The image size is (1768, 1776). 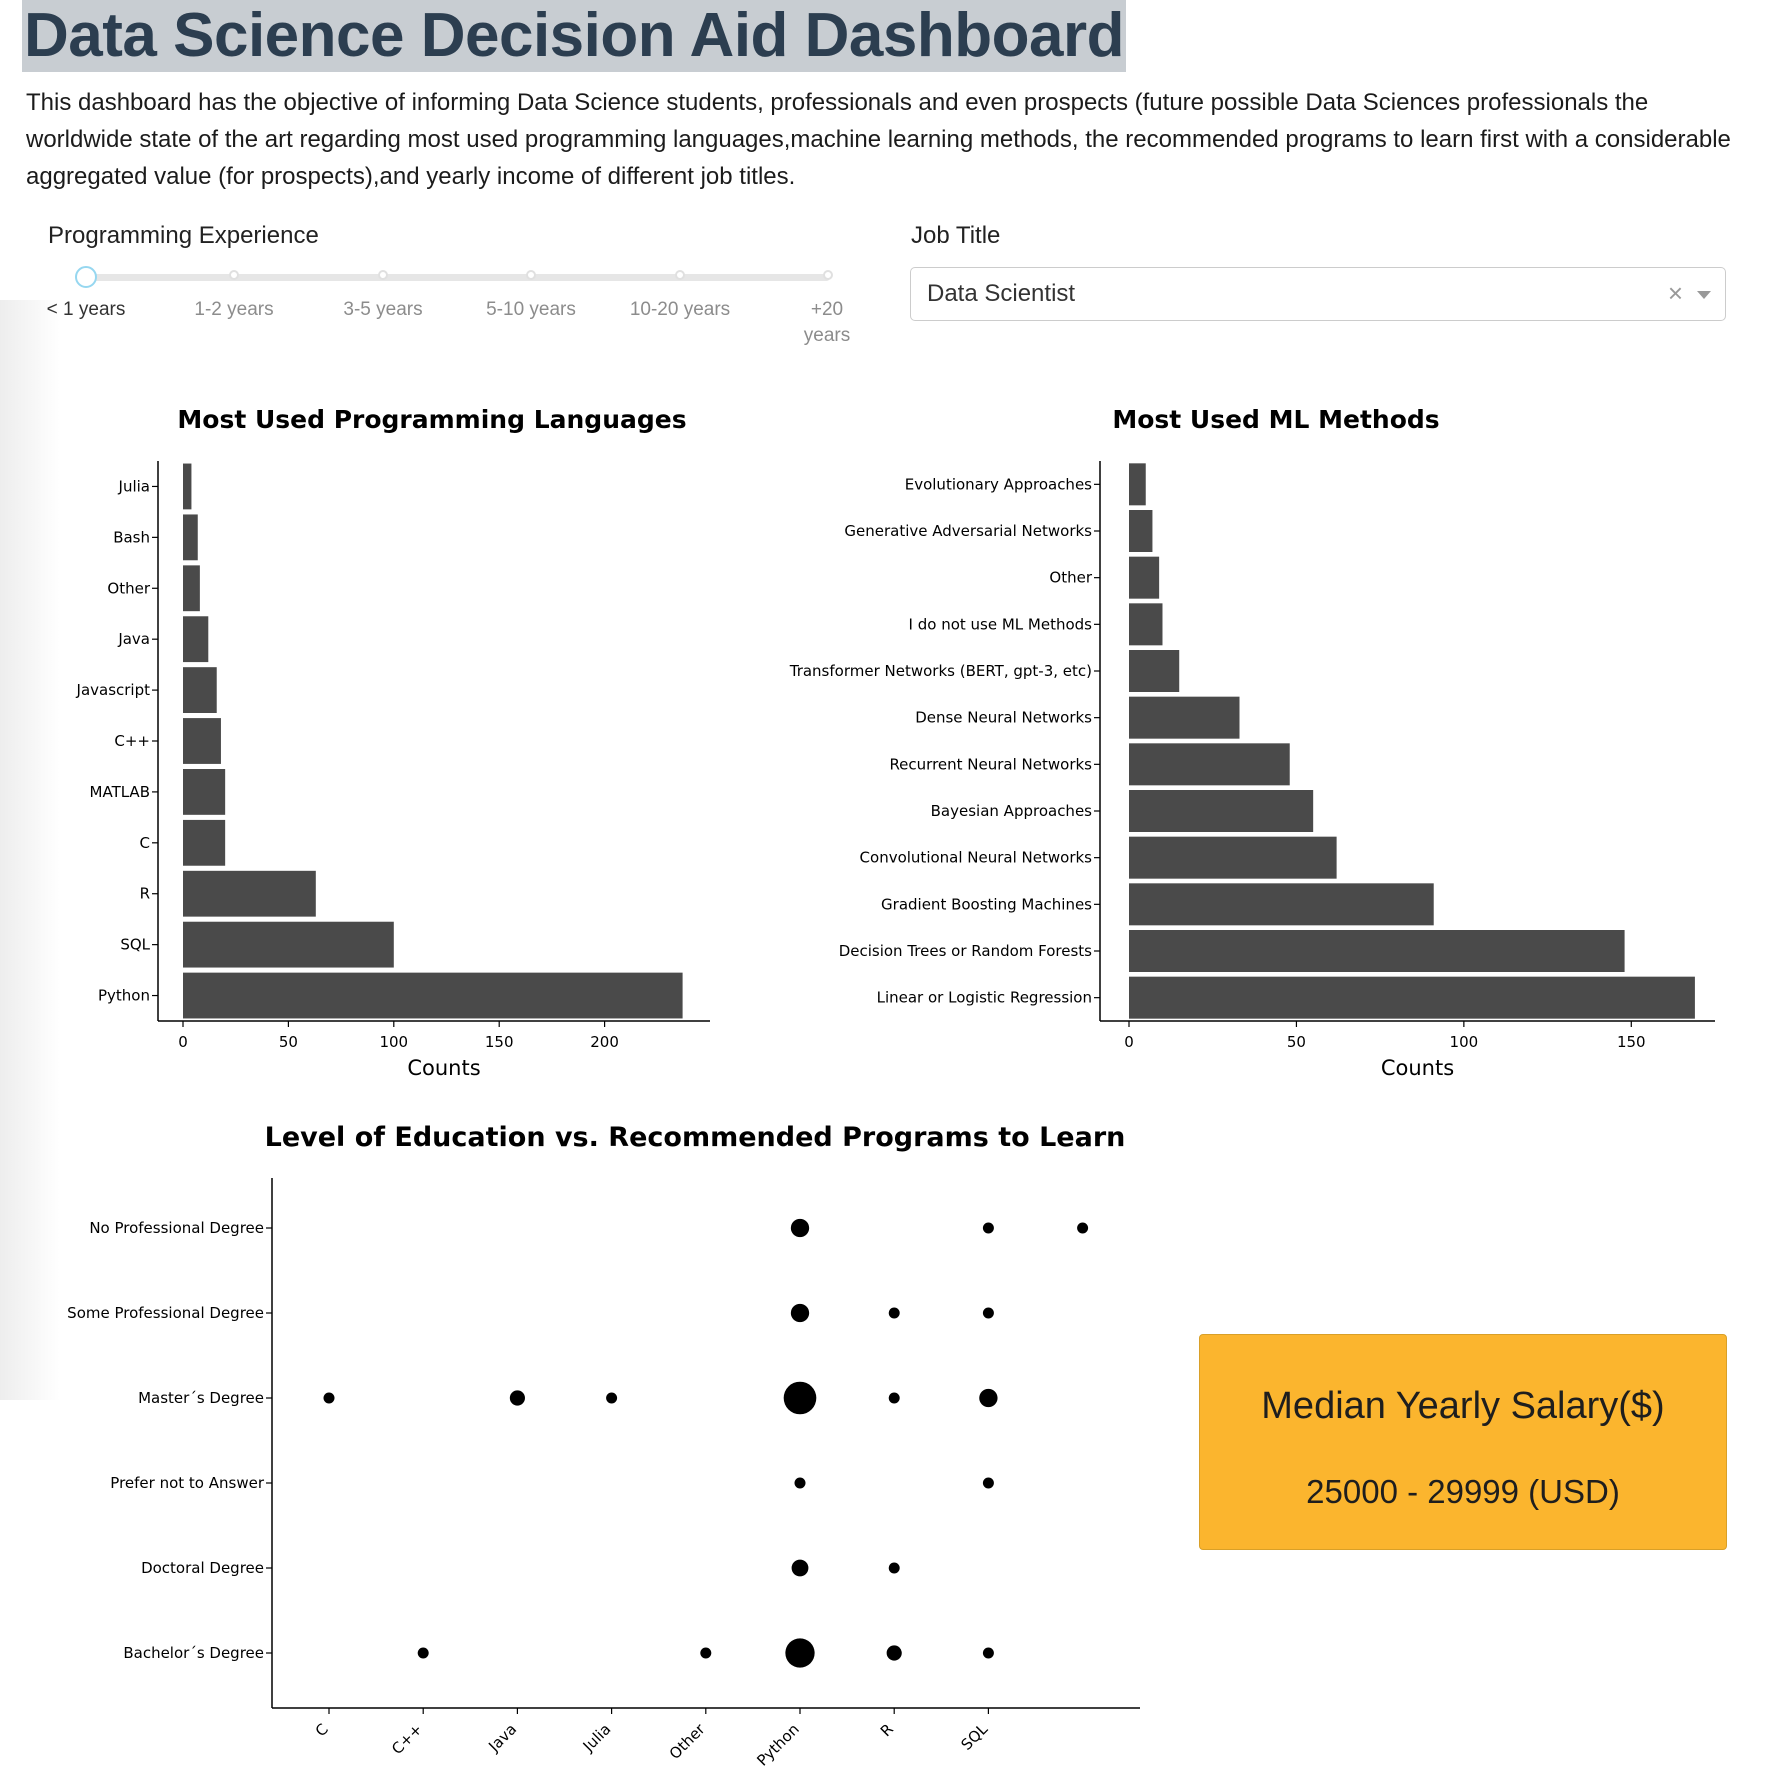 What do you see at coordinates (165, 1313) in the screenshot?
I see `y-tick-label: Some Professional Degree` at bounding box center [165, 1313].